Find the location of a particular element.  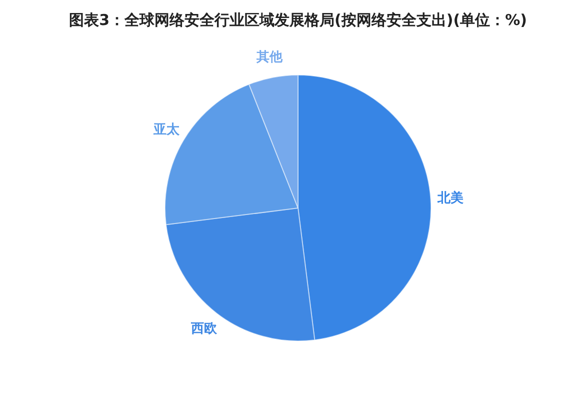

chart-title: 图表3：全球网络安全行业区域发展格局(按网络安全支出)(单位：%) is located at coordinates (298, 19).